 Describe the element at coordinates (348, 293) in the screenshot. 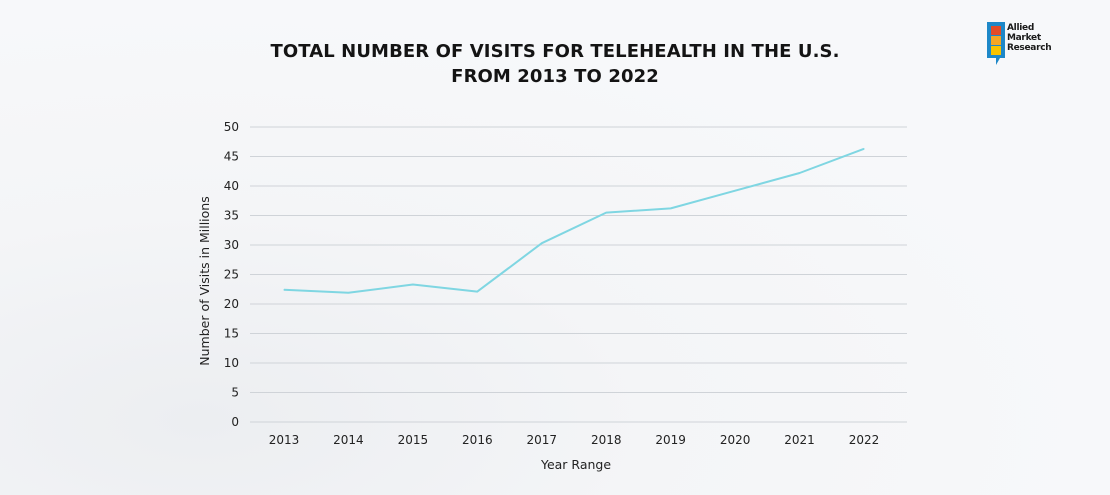

I see `data-point-2014` at that location.